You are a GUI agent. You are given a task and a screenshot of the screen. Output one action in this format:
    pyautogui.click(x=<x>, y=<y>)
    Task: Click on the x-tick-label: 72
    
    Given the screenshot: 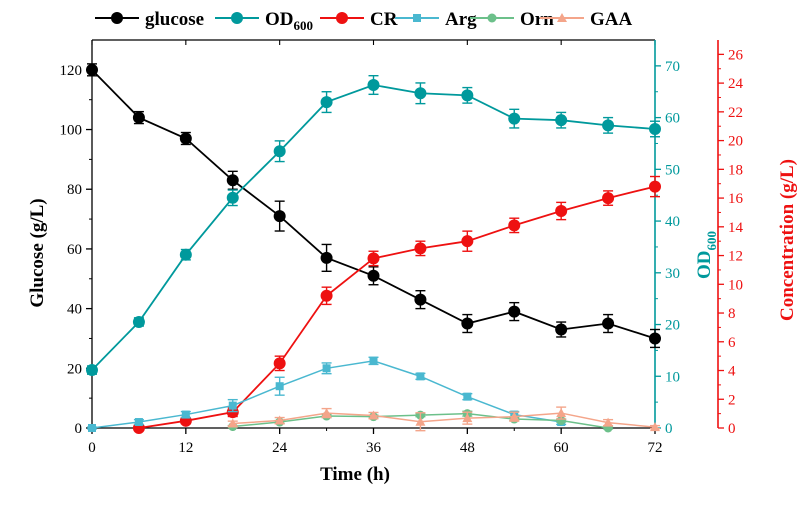 What is the action you would take?
    pyautogui.click(x=655, y=448)
    